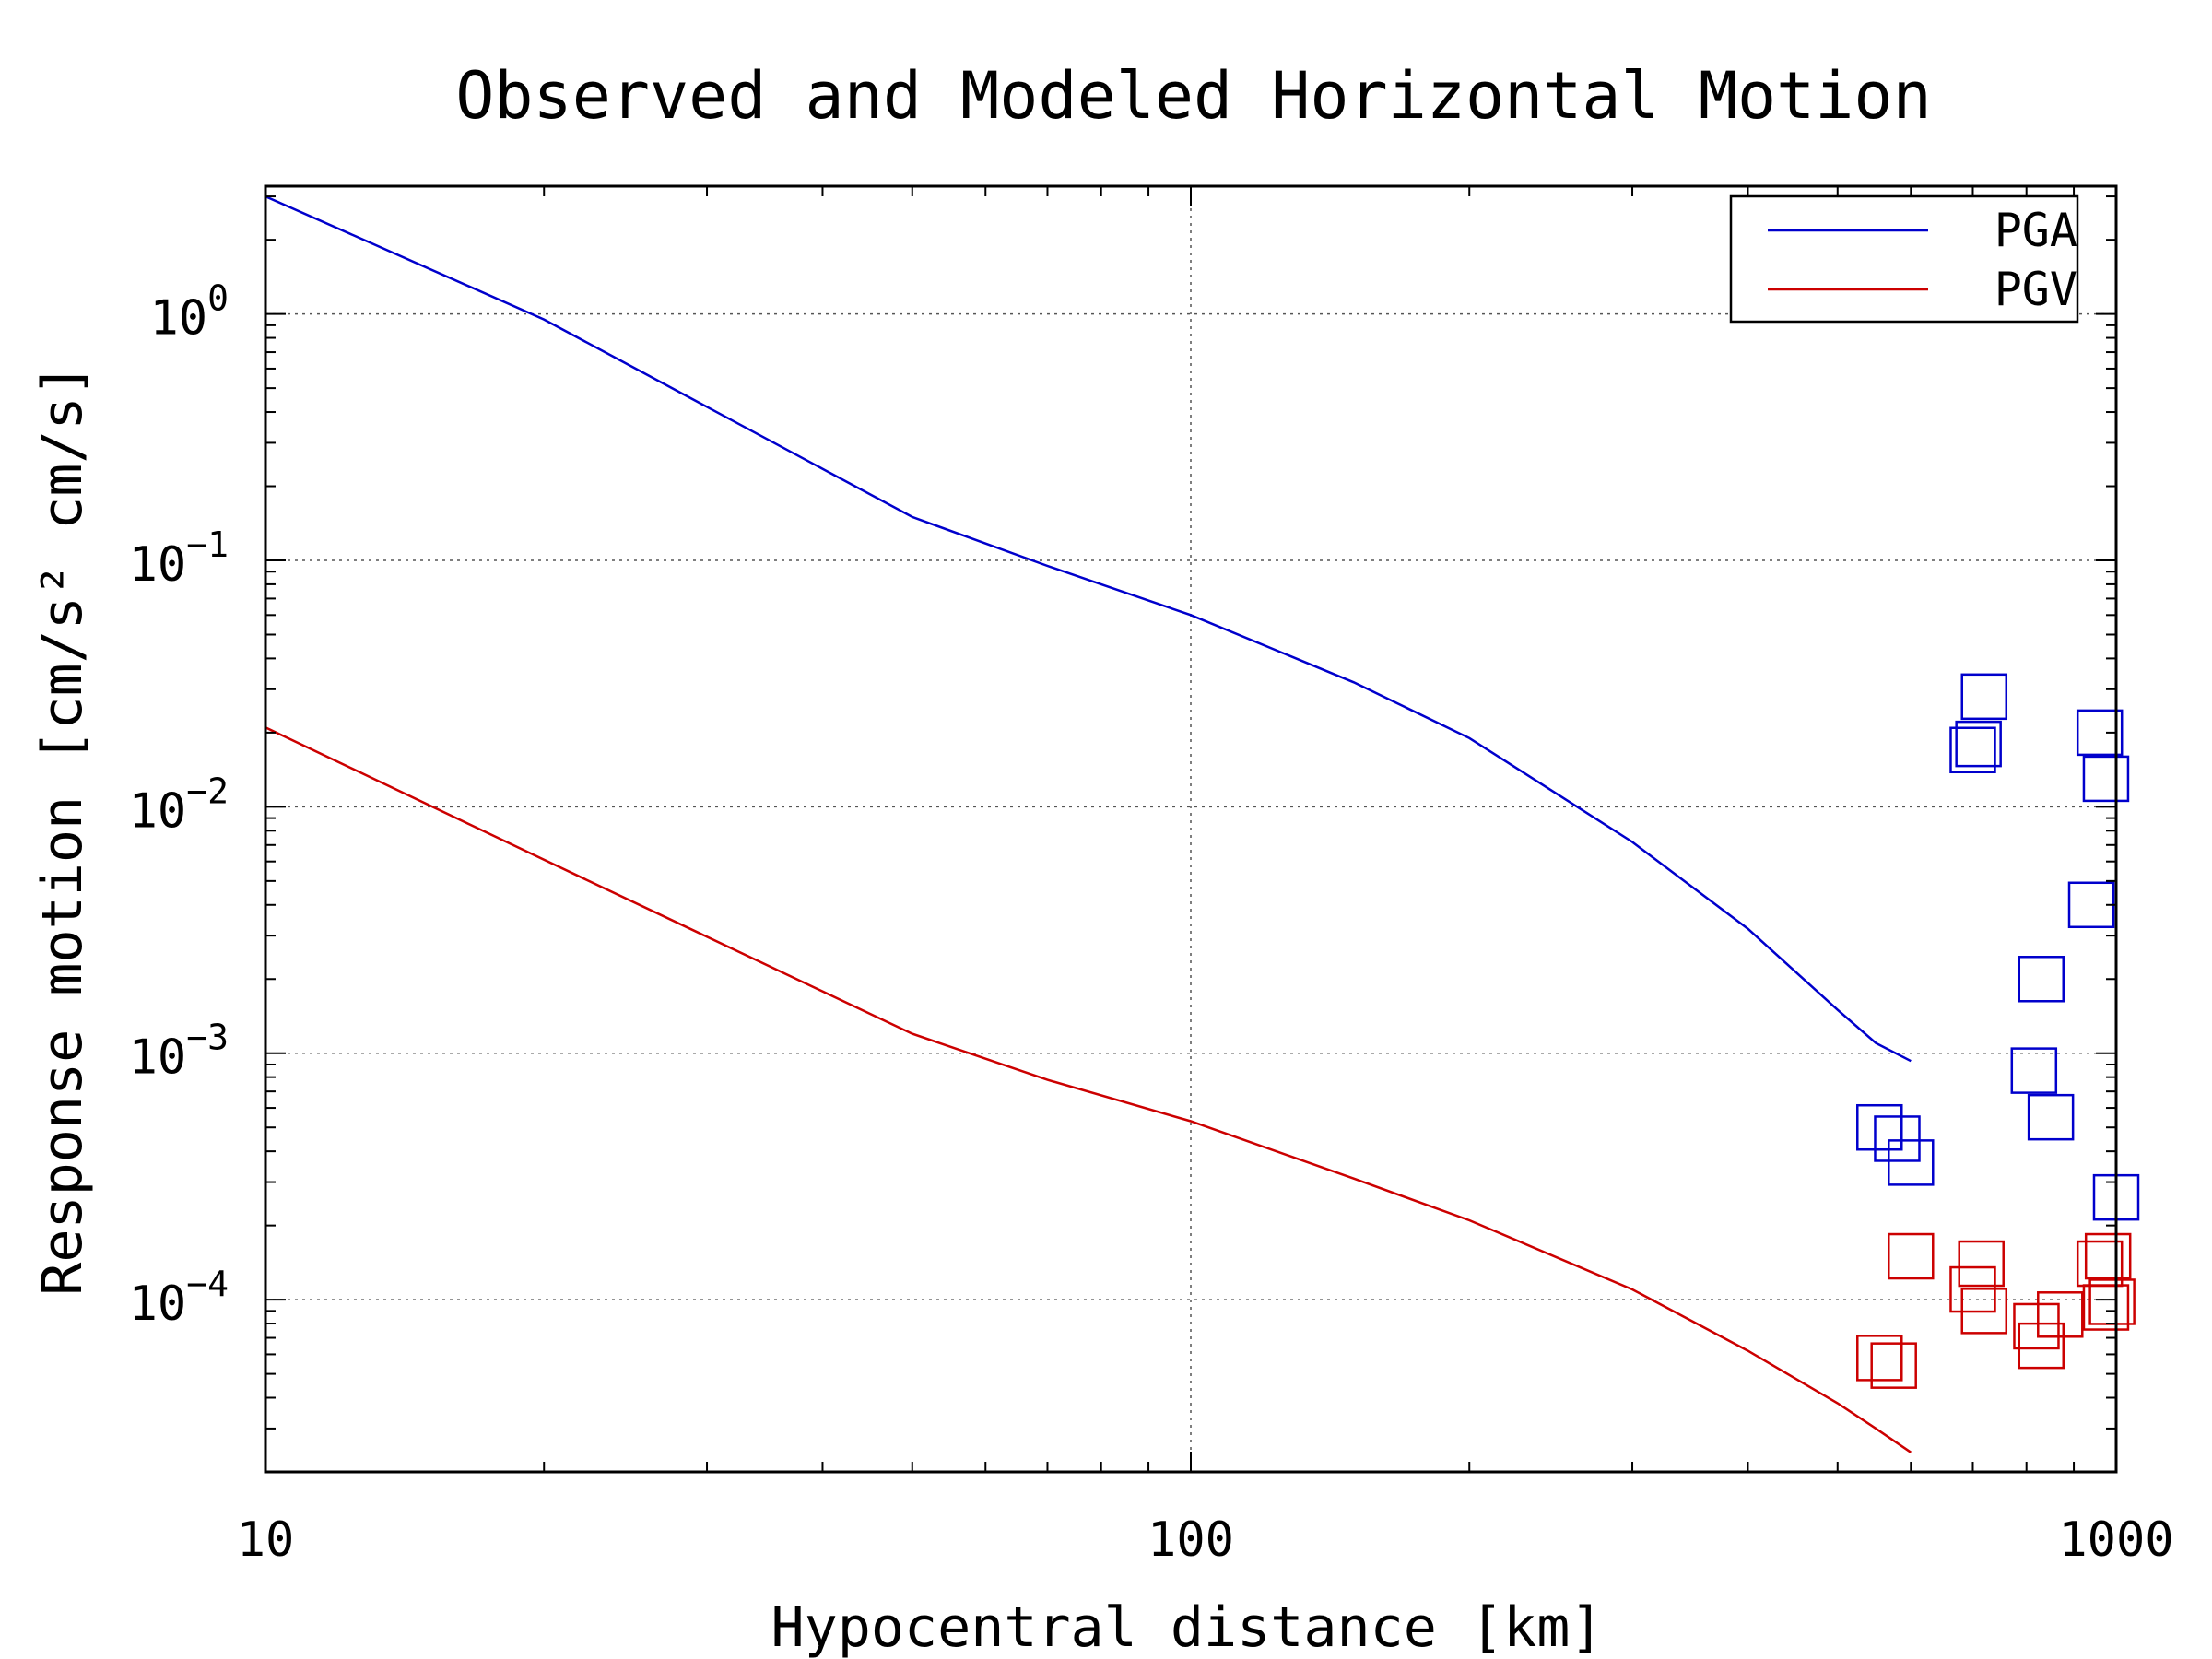 The image size is (2212, 1659). I want to click on x-axis-label: Hypocentral distance [km], so click(1187, 1627).